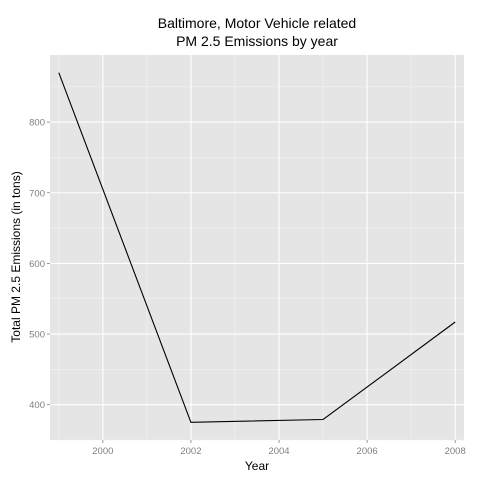 This screenshot has height=480, width=480. I want to click on x-tick-label: 2004, so click(278, 451).